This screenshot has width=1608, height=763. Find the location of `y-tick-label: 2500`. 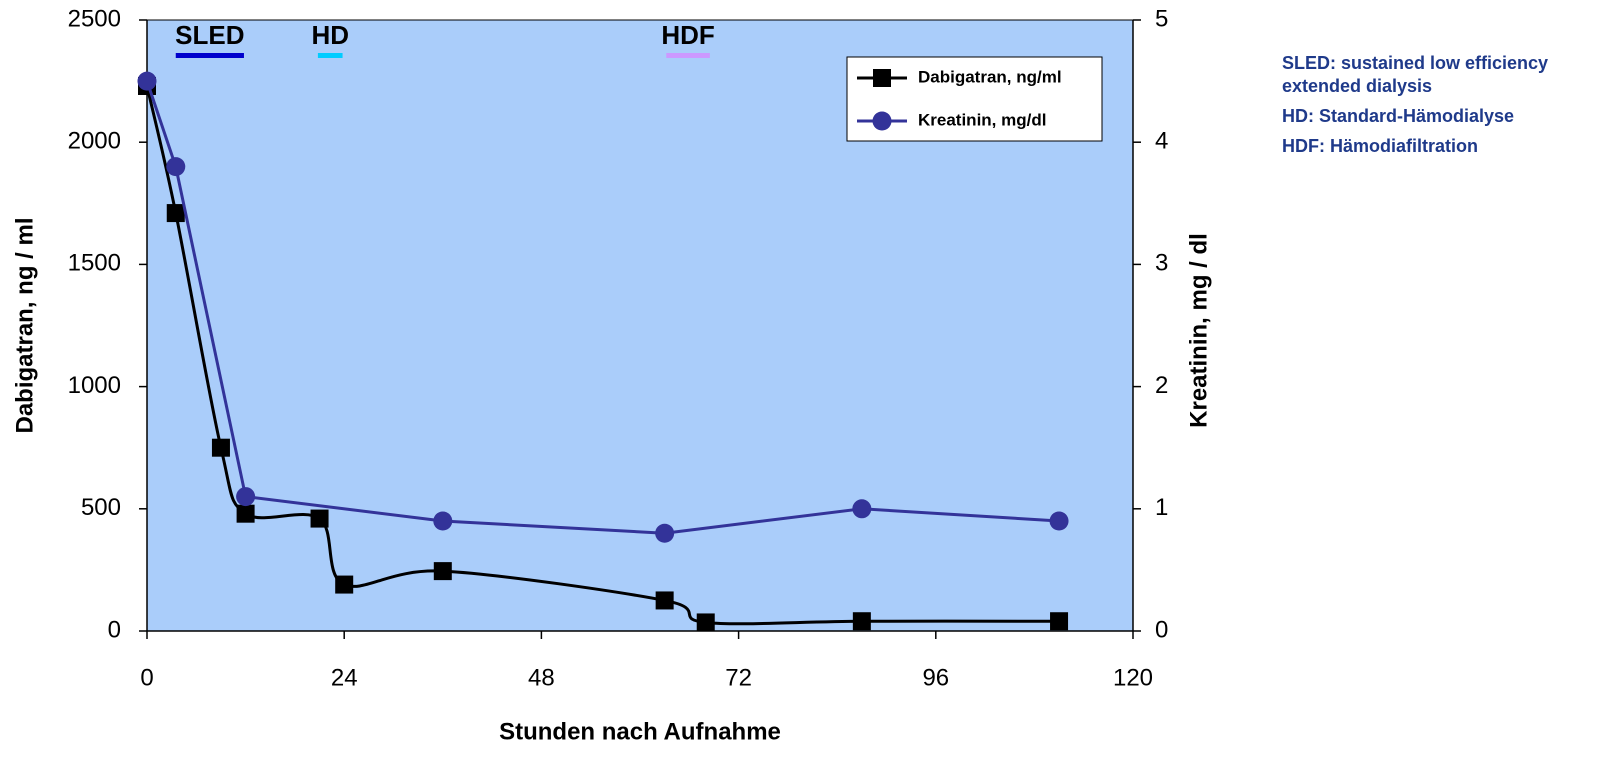

y-tick-label: 2500 is located at coordinates (94, 18).